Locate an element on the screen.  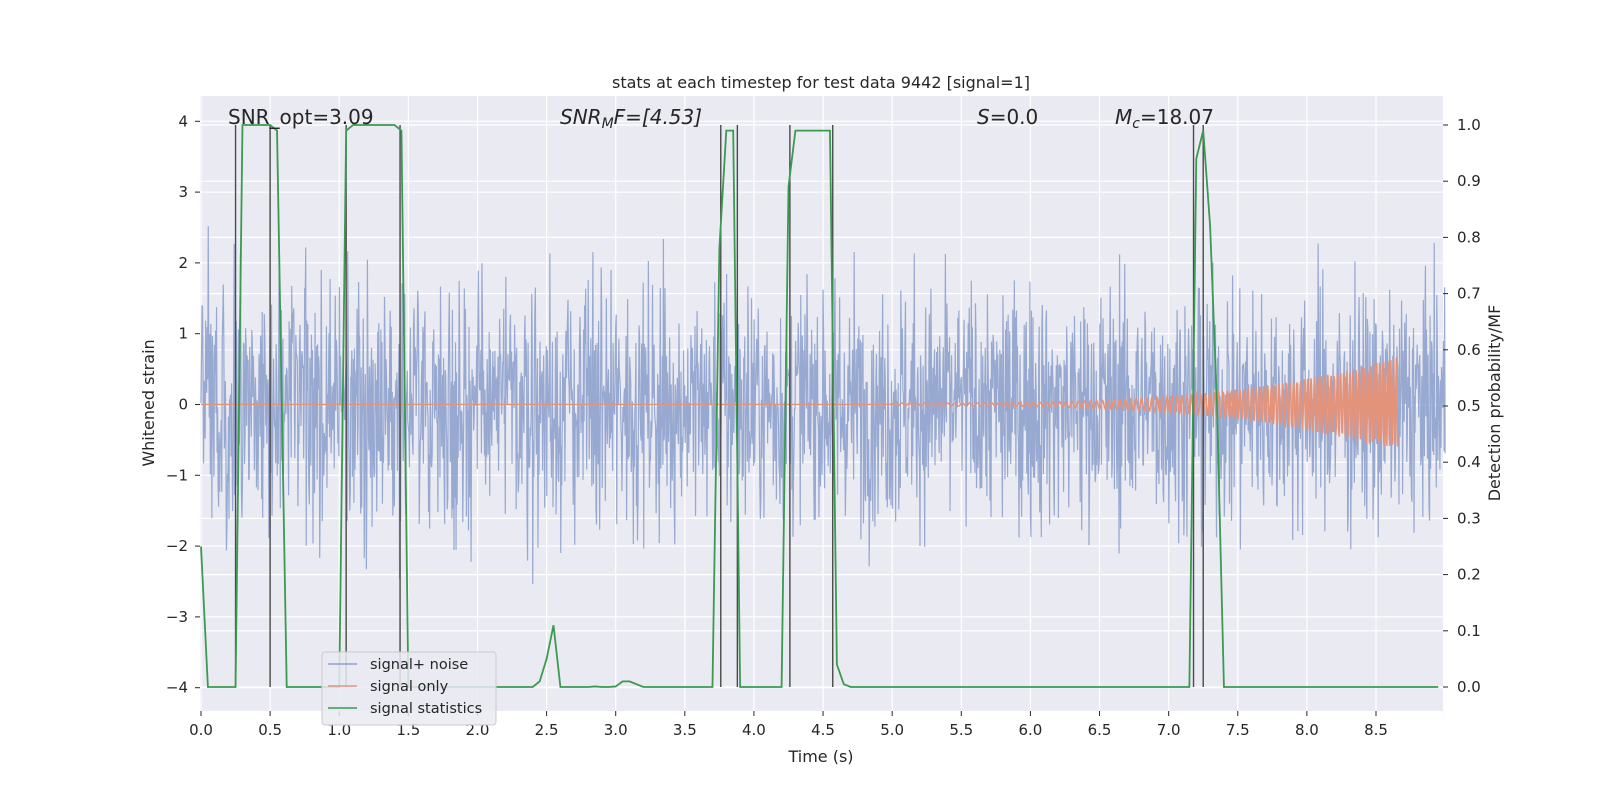
x-tick-label: 7.0 is located at coordinates (1169, 730).